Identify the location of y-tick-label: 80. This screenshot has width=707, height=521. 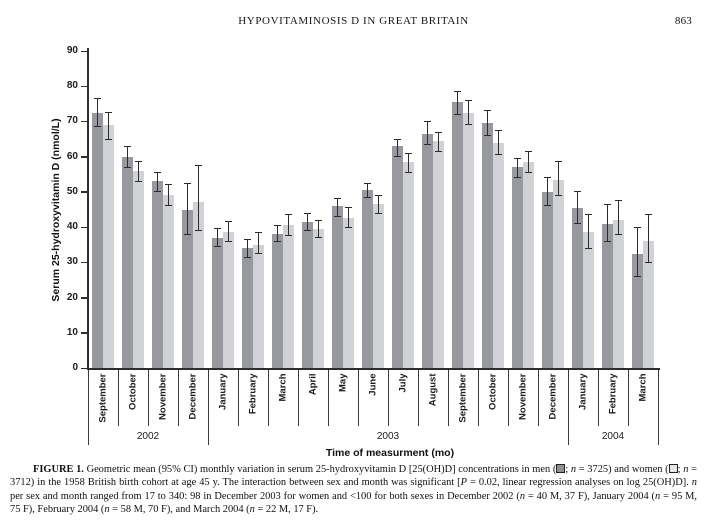
(72, 86).